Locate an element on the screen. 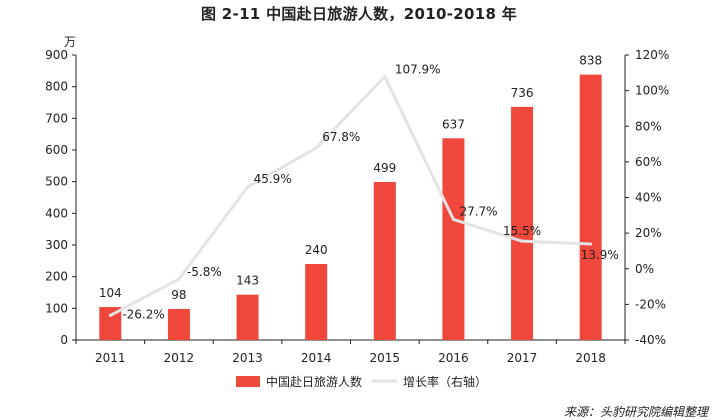 This screenshot has width=718, height=420. bar-value-label: 637 is located at coordinates (453, 124).